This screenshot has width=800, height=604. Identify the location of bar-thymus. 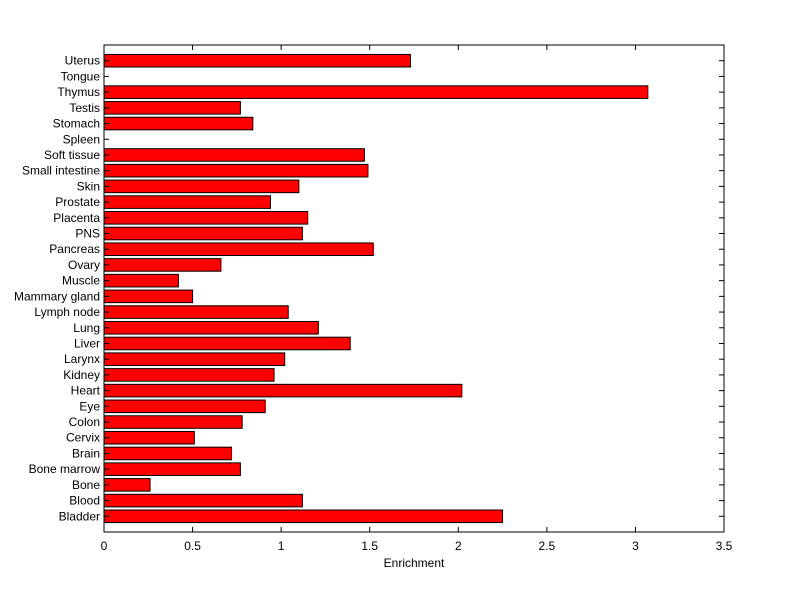
(376, 92).